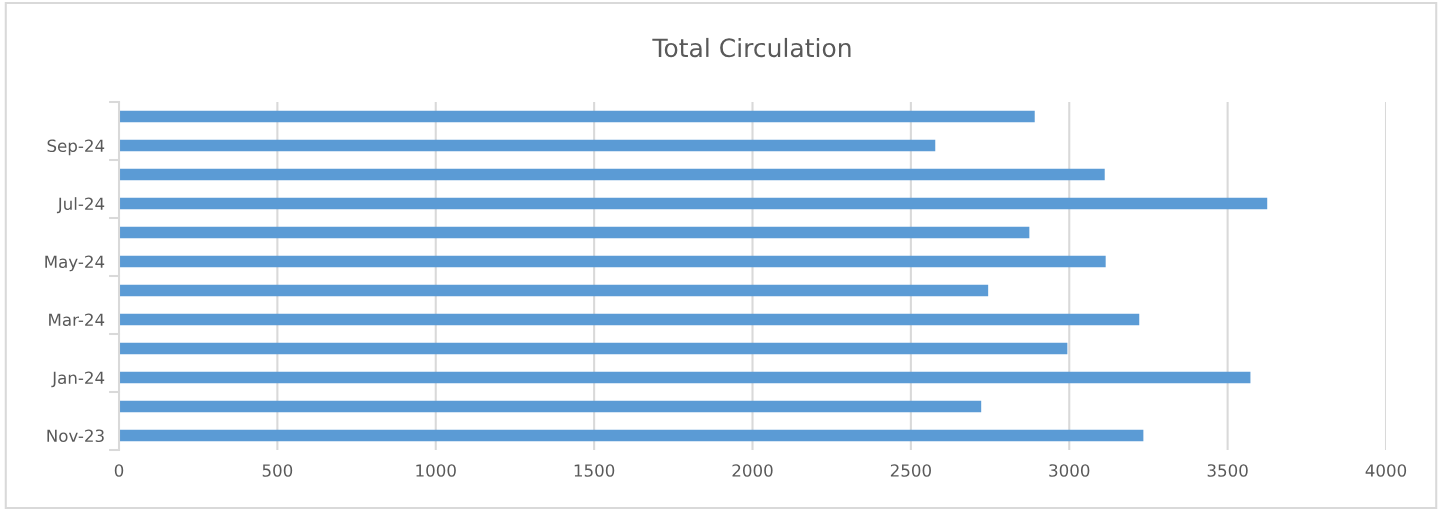 The width and height of the screenshot is (1442, 510). What do you see at coordinates (78, 379) in the screenshot?
I see `y-tick-label: Jan-24` at bounding box center [78, 379].